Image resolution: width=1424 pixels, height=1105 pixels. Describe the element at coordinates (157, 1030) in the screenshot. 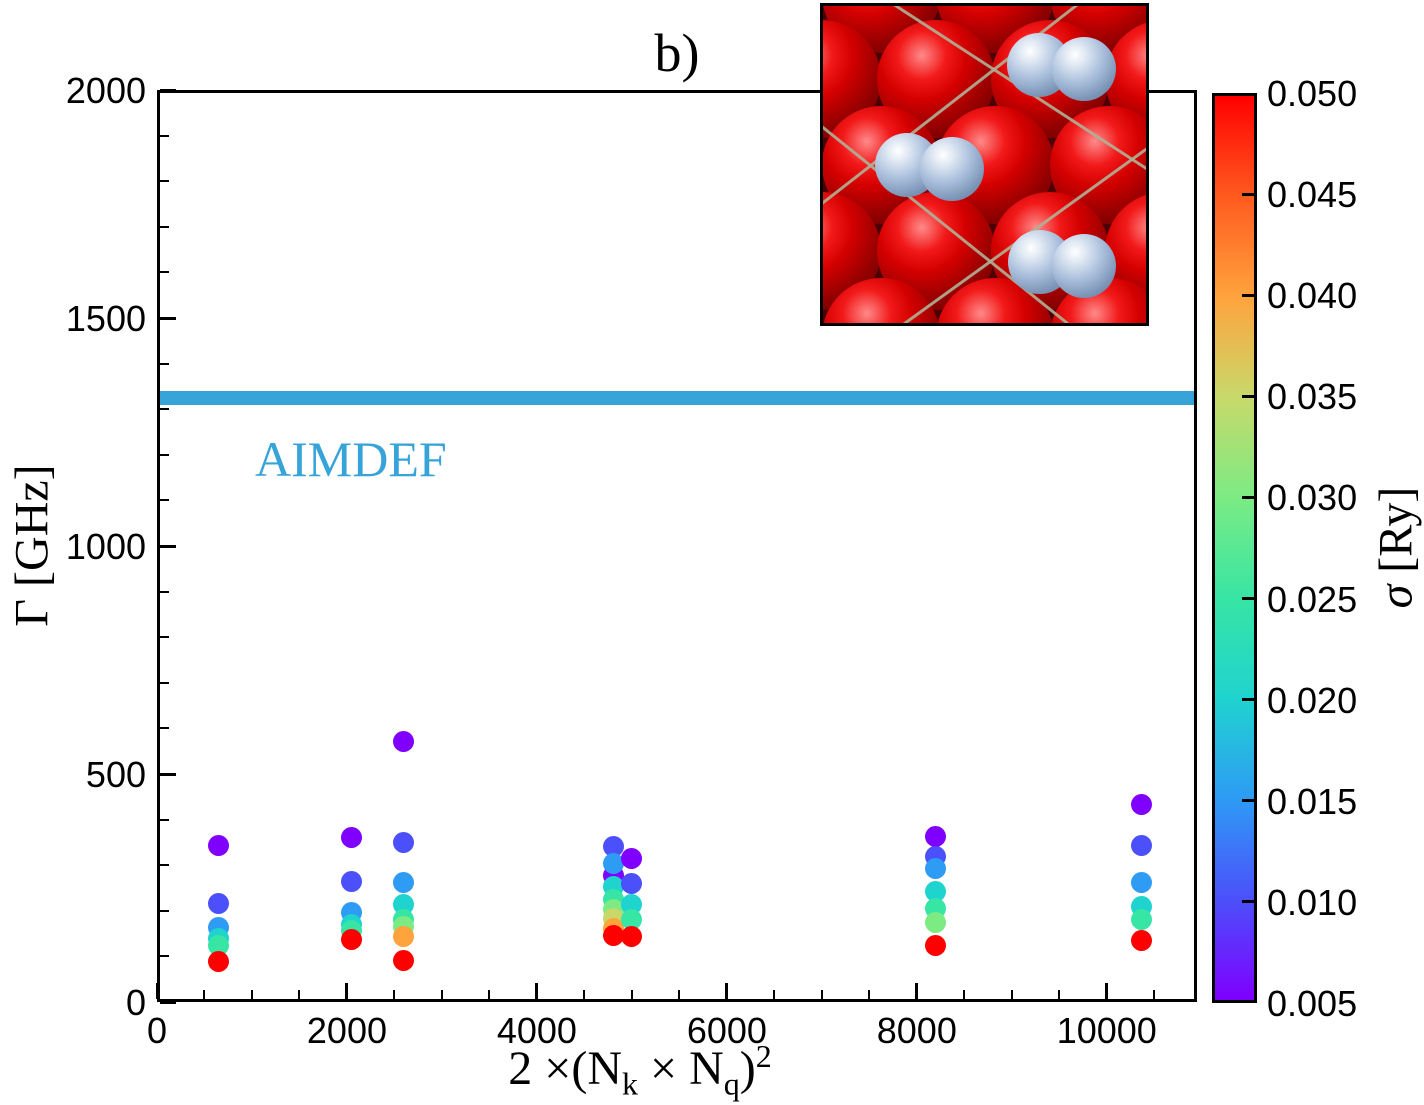

I see `x-axis-tick-label: 0` at that location.